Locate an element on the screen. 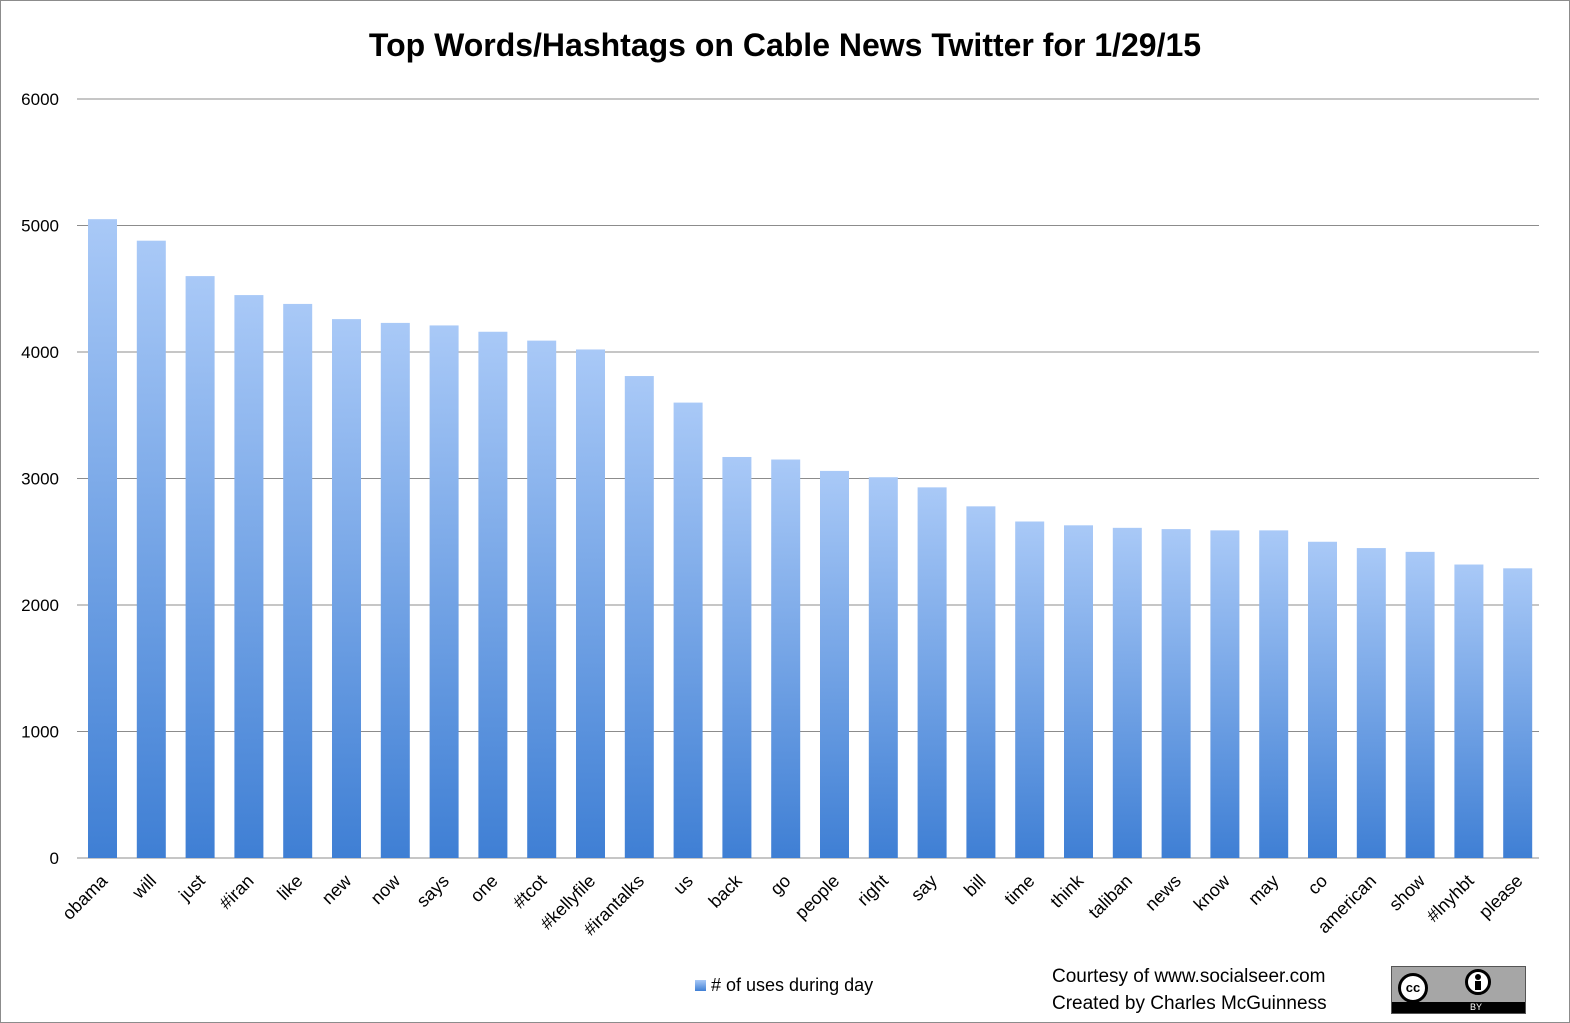 This screenshot has width=1570, height=1023. x-tick-label: think is located at coordinates (1067, 891).